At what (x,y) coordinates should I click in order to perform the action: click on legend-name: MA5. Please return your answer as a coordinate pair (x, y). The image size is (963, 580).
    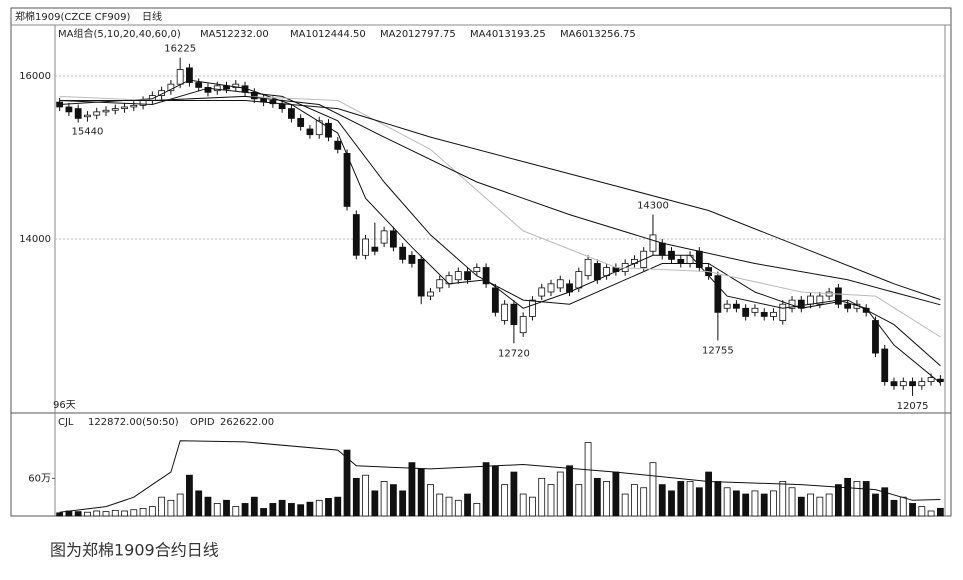
    Looking at the image, I should click on (211, 34).